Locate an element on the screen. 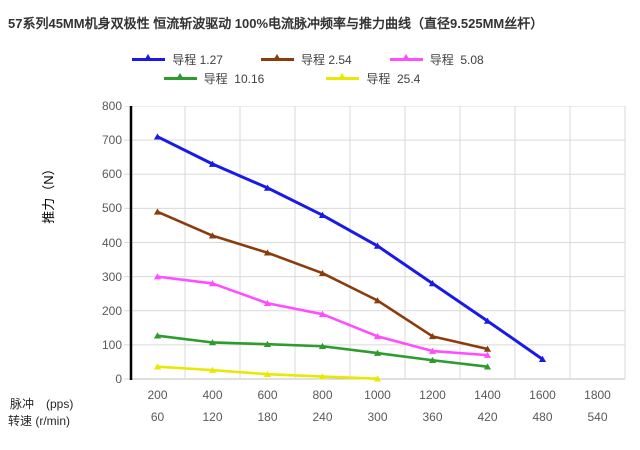 This screenshot has height=450, width=640. x-tick-label: 120 is located at coordinates (212, 417).